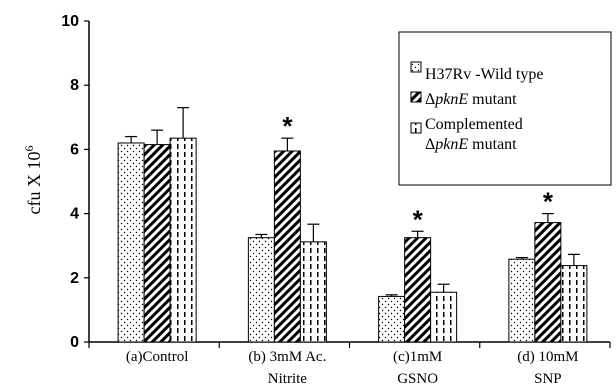 The width and height of the screenshot is (616, 389). I want to click on y-axis-label-text: cfu X 10, so click(34, 183).